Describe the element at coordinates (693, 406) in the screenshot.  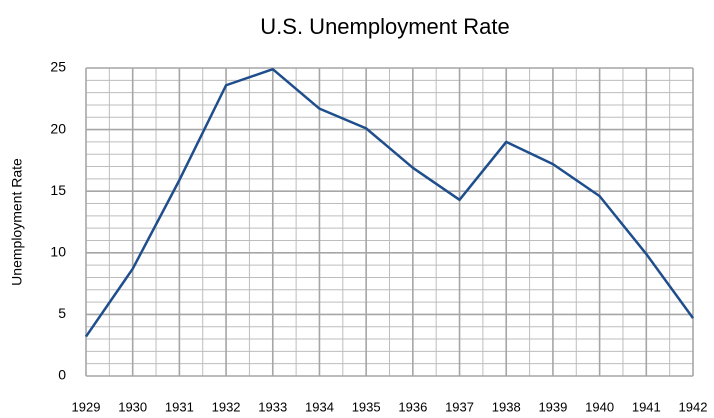
I see `x-tick-label: 1942` at that location.